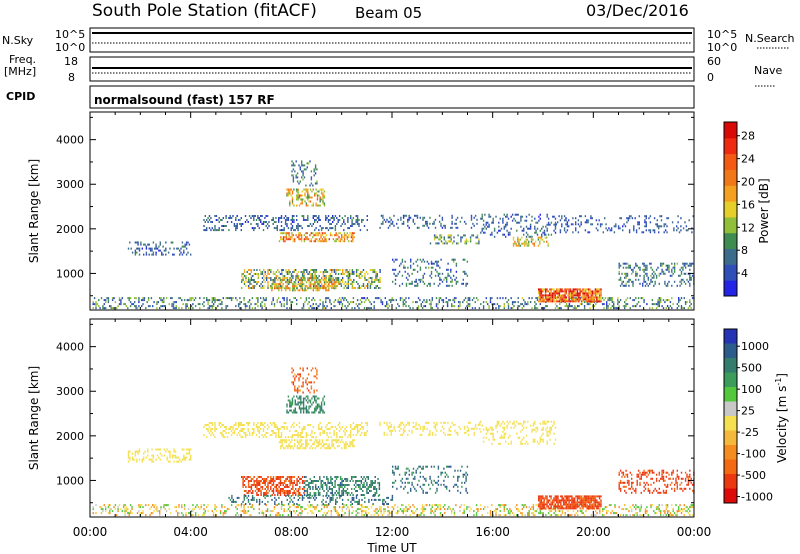 This screenshot has width=800, height=554. Describe the element at coordinates (70, 273) in the screenshot. I see `y-tick-label: 1000` at that location.